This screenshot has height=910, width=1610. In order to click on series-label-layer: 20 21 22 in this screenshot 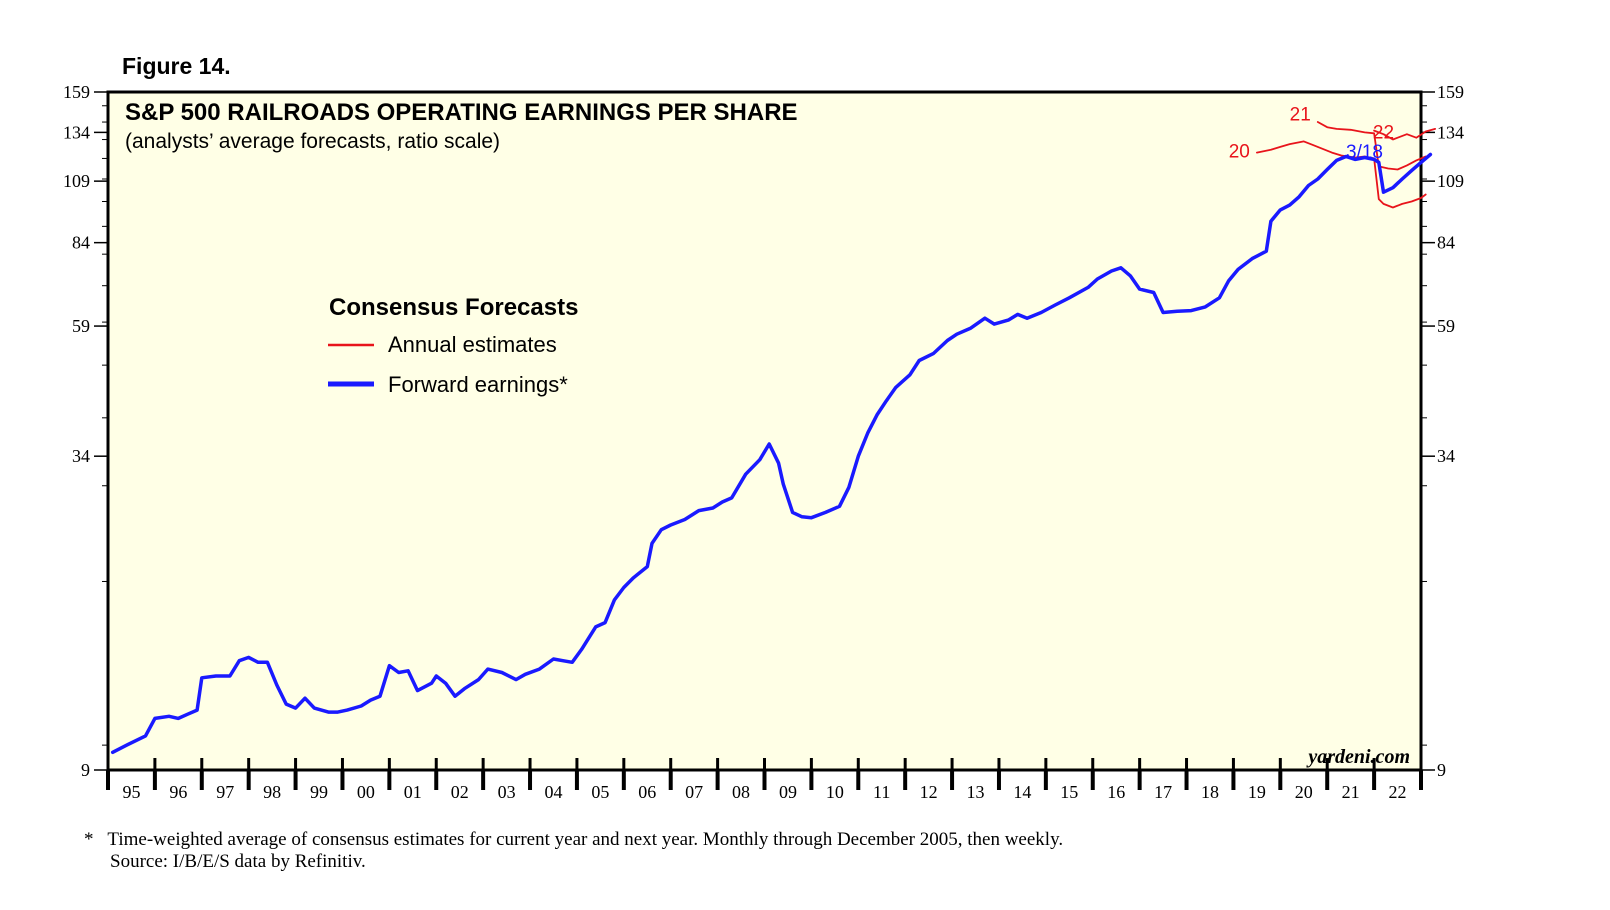, I will do `click(1311, 133)`.